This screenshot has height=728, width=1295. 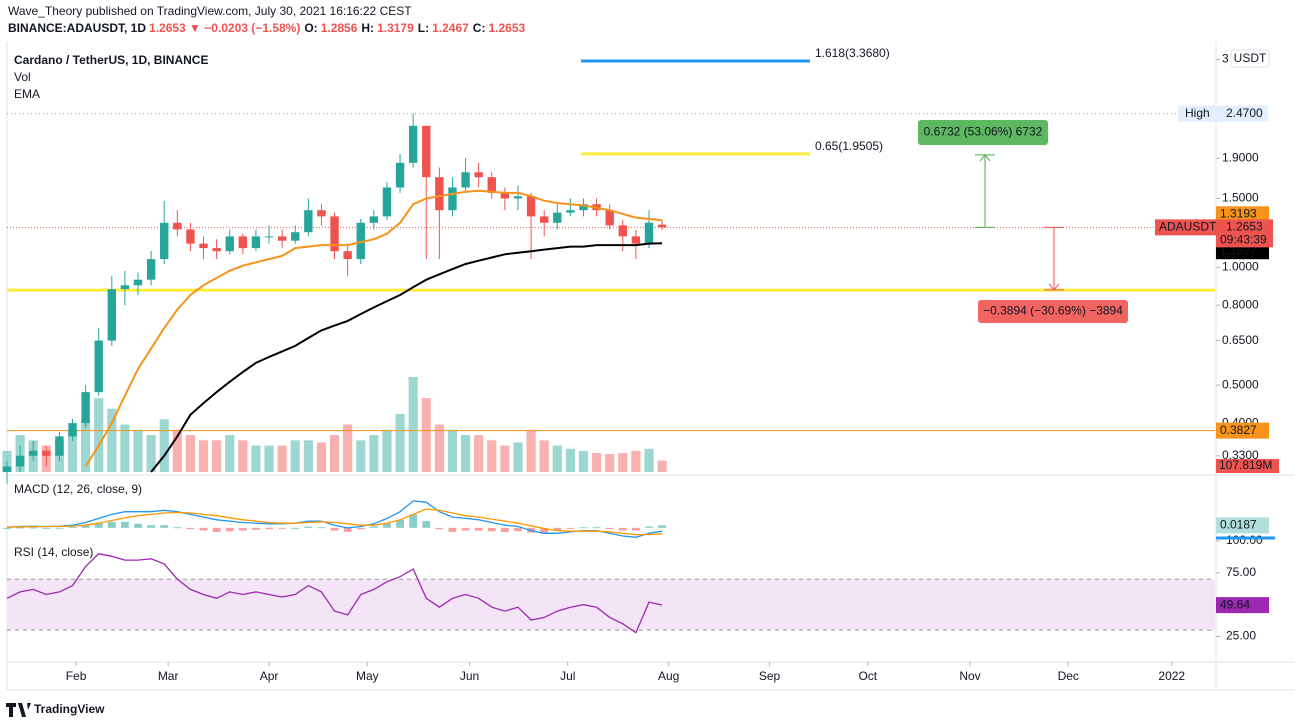 I want to click on quote-part: 1.3179, so click(x=395, y=28).